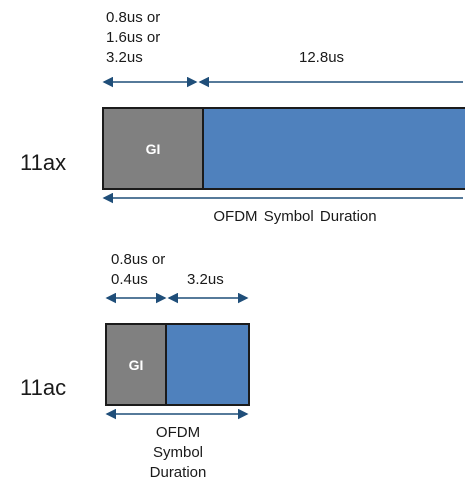 The height and width of the screenshot is (489, 465). Describe the element at coordinates (138, 259) in the screenshot. I see `ac-gi-duration-line: 0.8us or` at that location.